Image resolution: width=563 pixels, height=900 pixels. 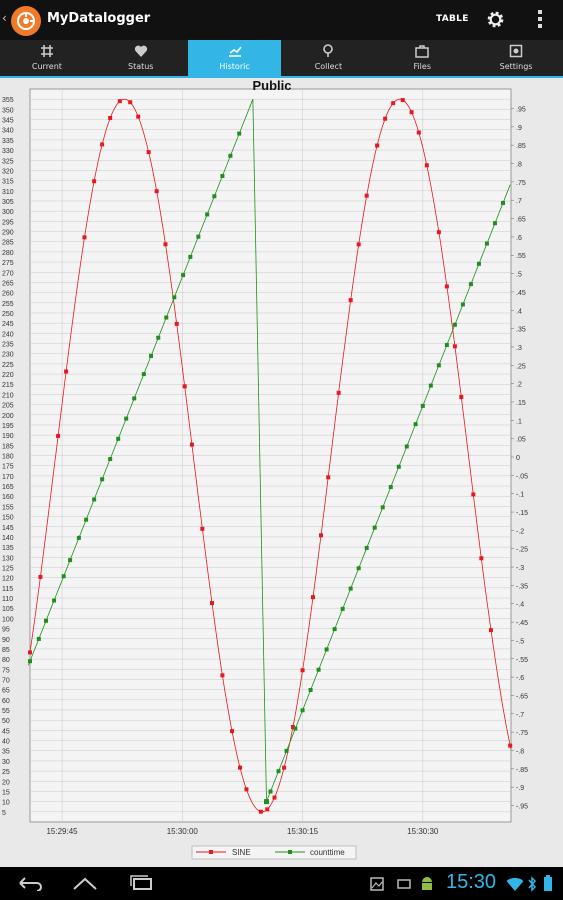 What do you see at coordinates (85, 883) in the screenshot?
I see `home-nav-icon` at bounding box center [85, 883].